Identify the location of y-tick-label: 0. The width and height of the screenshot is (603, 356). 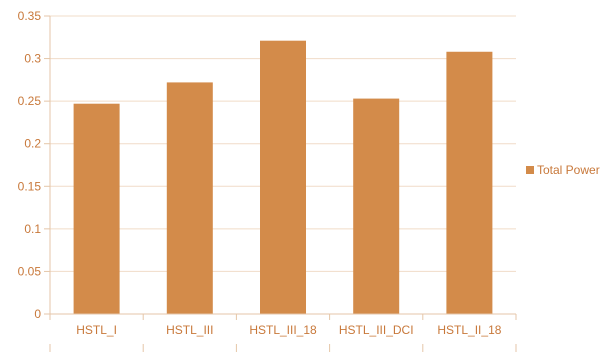
(37, 314).